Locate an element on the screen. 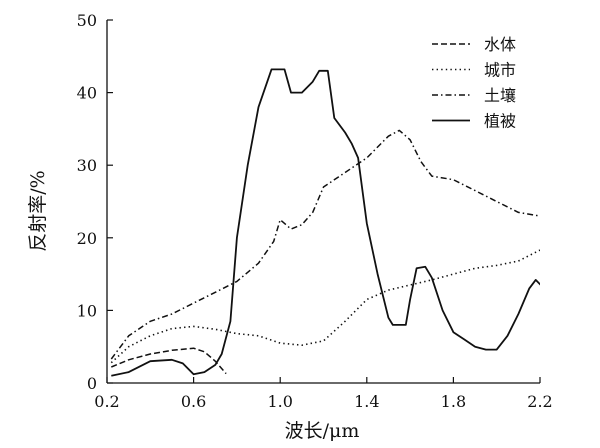 The width and height of the screenshot is (600, 448). y-tick-label: 50 is located at coordinates (87, 20).